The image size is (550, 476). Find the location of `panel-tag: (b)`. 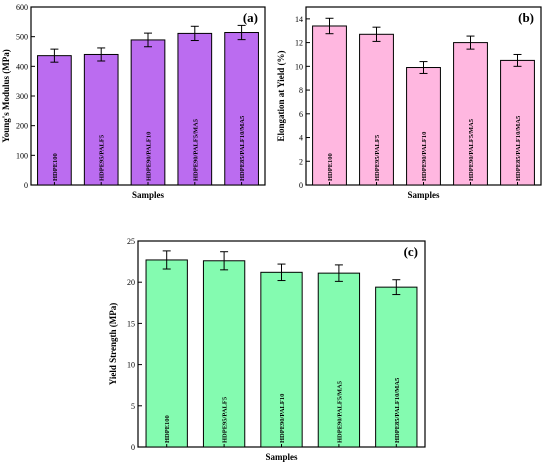

panel-tag: (b) is located at coordinates (526, 17).